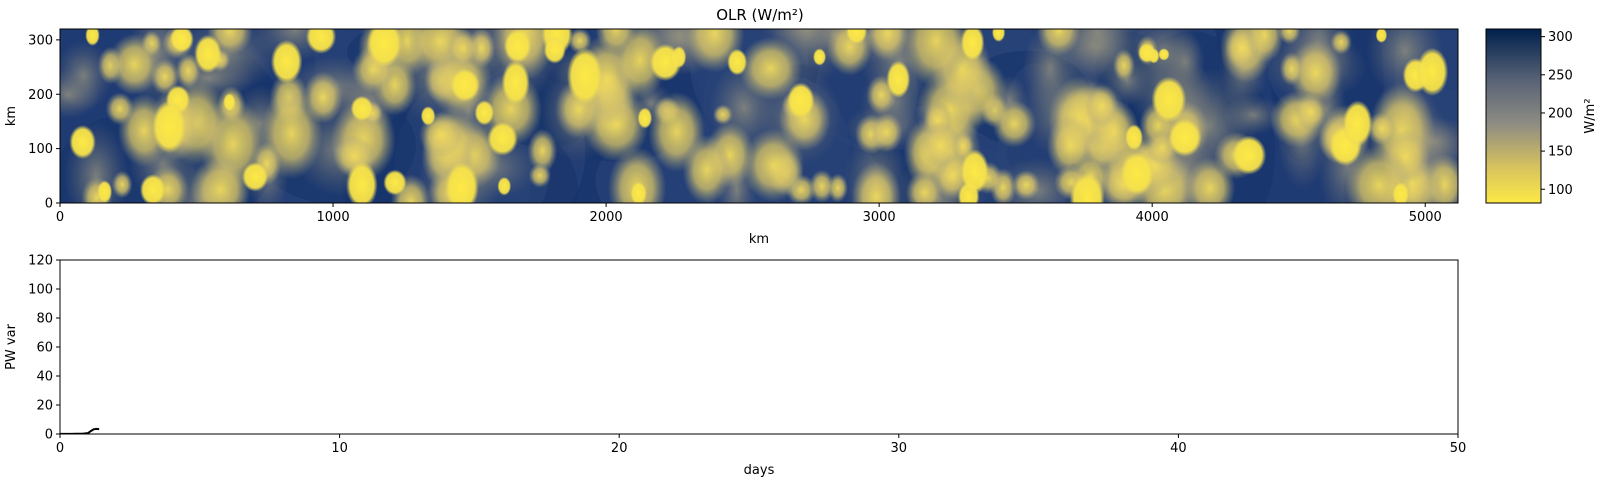 The image size is (1600, 480). What do you see at coordinates (1513, 116) in the screenshot?
I see `olr-colorbar-gradient` at bounding box center [1513, 116].